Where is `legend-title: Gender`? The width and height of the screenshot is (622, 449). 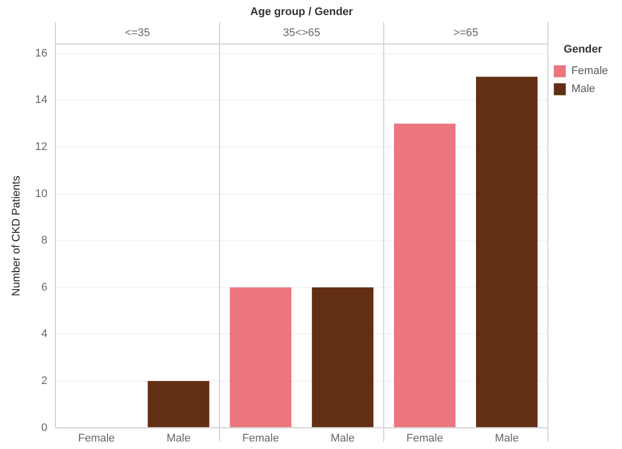 legend-title: Gender is located at coordinates (583, 50).